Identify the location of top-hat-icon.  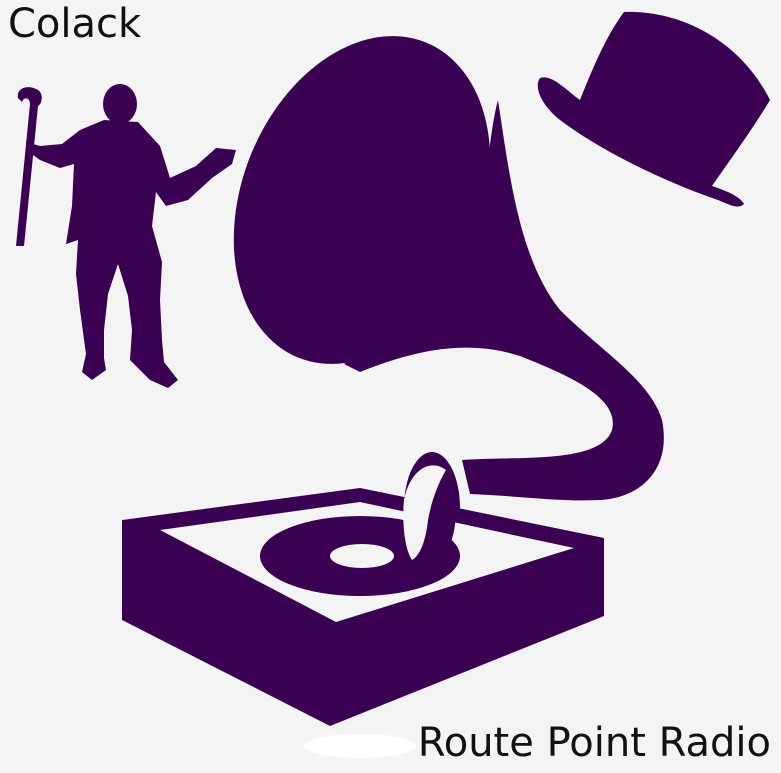
(653, 109).